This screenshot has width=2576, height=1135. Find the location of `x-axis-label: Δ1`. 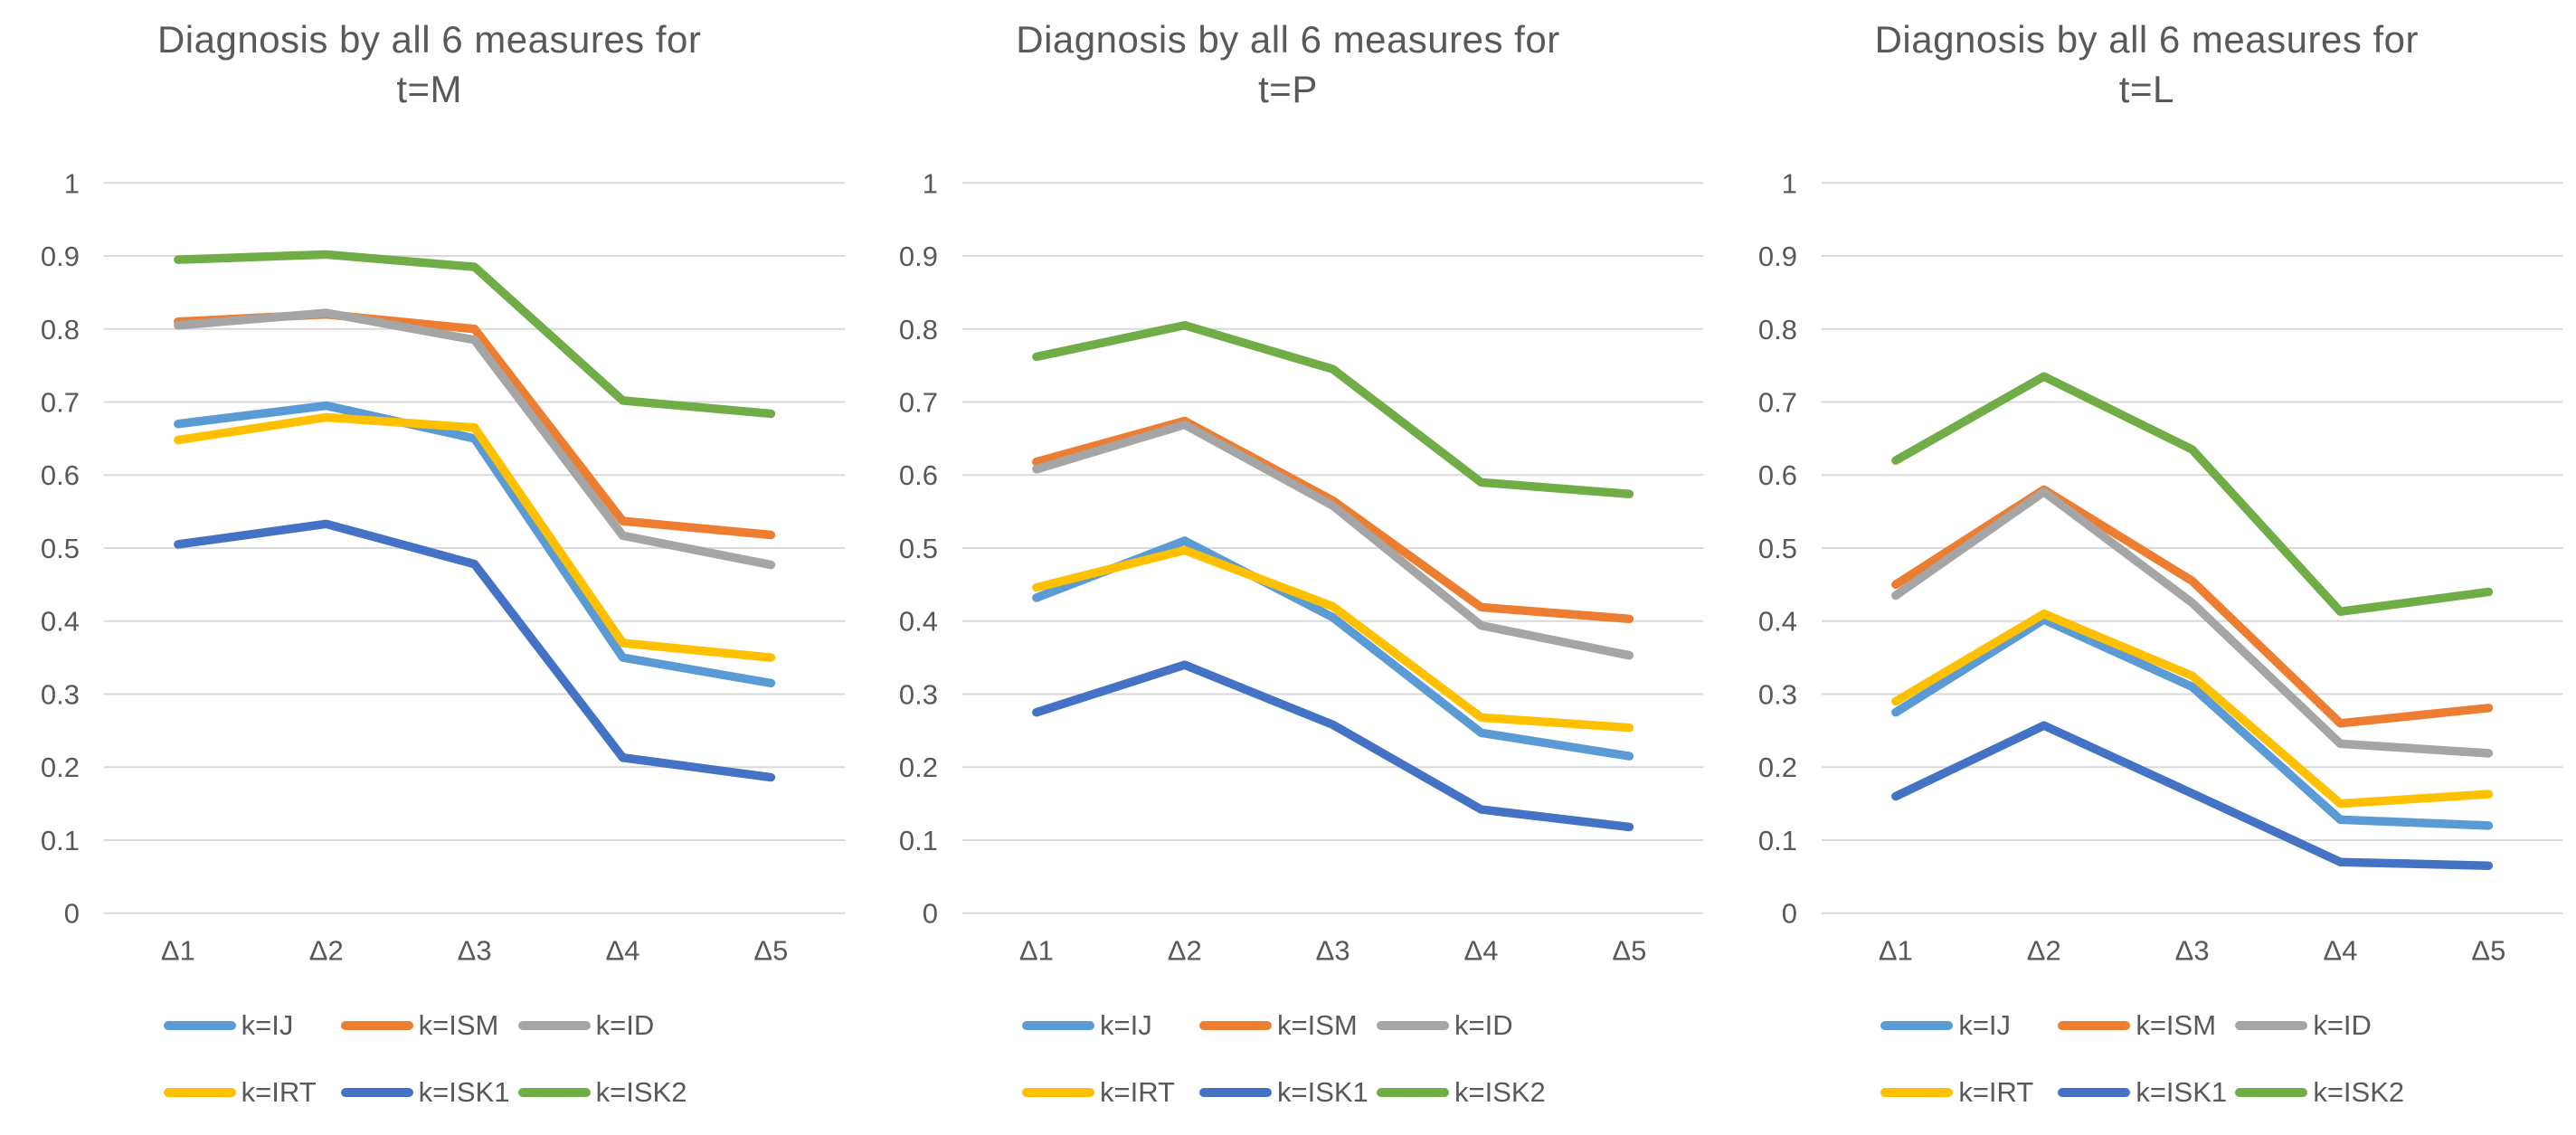

x-axis-label: Δ1 is located at coordinates (178, 951).